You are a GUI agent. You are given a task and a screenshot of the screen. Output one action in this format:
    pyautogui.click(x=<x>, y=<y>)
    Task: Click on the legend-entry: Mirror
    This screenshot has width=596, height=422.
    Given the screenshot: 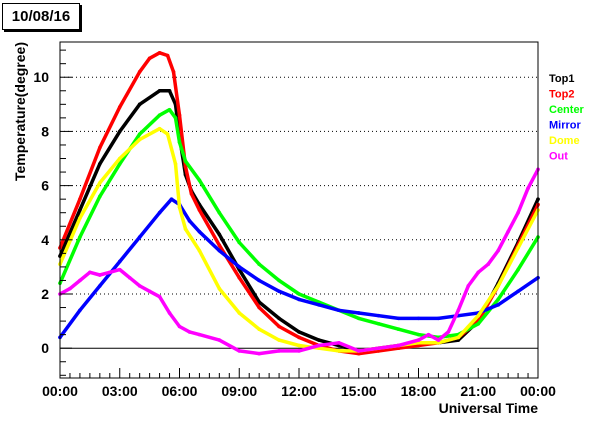 What is the action you would take?
    pyautogui.click(x=565, y=126)
    